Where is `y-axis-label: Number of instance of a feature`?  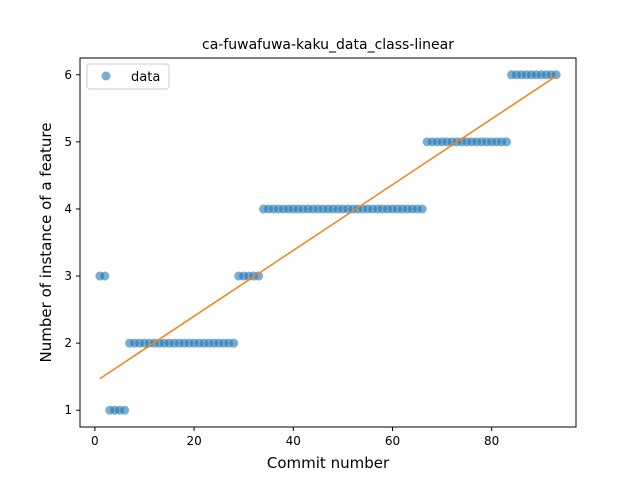 y-axis-label: Number of instance of a feature is located at coordinates (46, 243).